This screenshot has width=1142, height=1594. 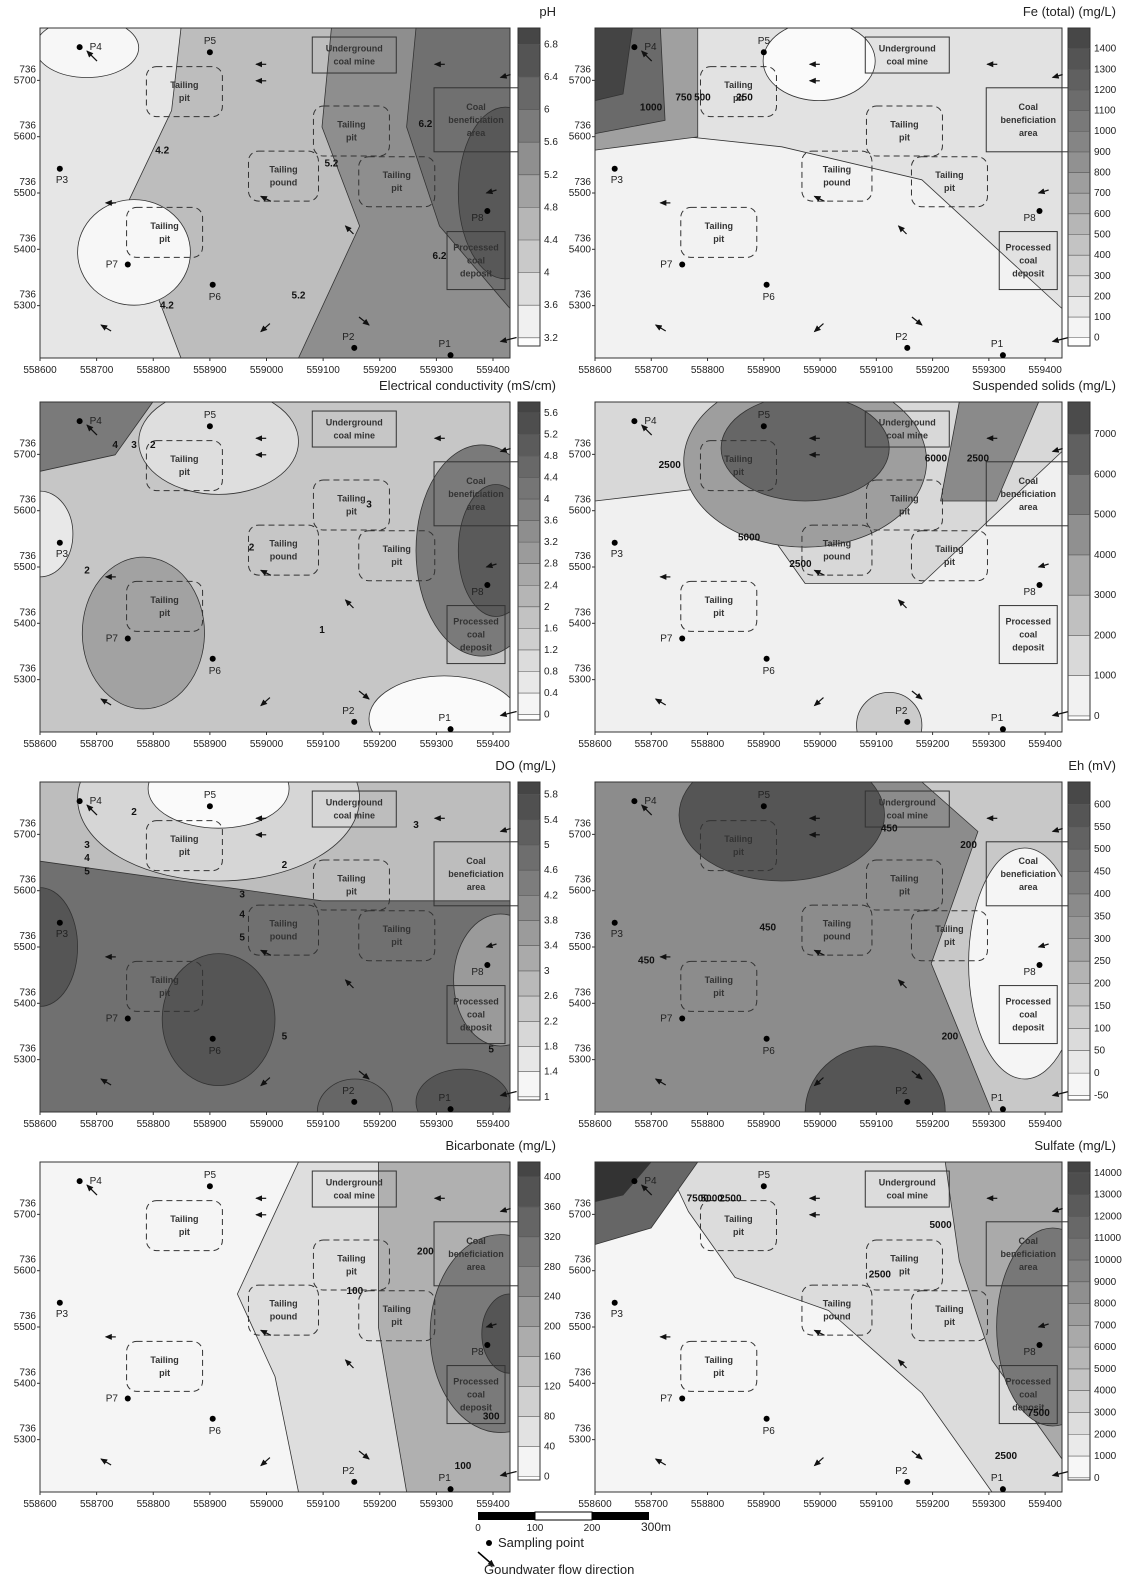 What do you see at coordinates (551, 142) in the screenshot?
I see `colorbar-label: 5.6` at bounding box center [551, 142].